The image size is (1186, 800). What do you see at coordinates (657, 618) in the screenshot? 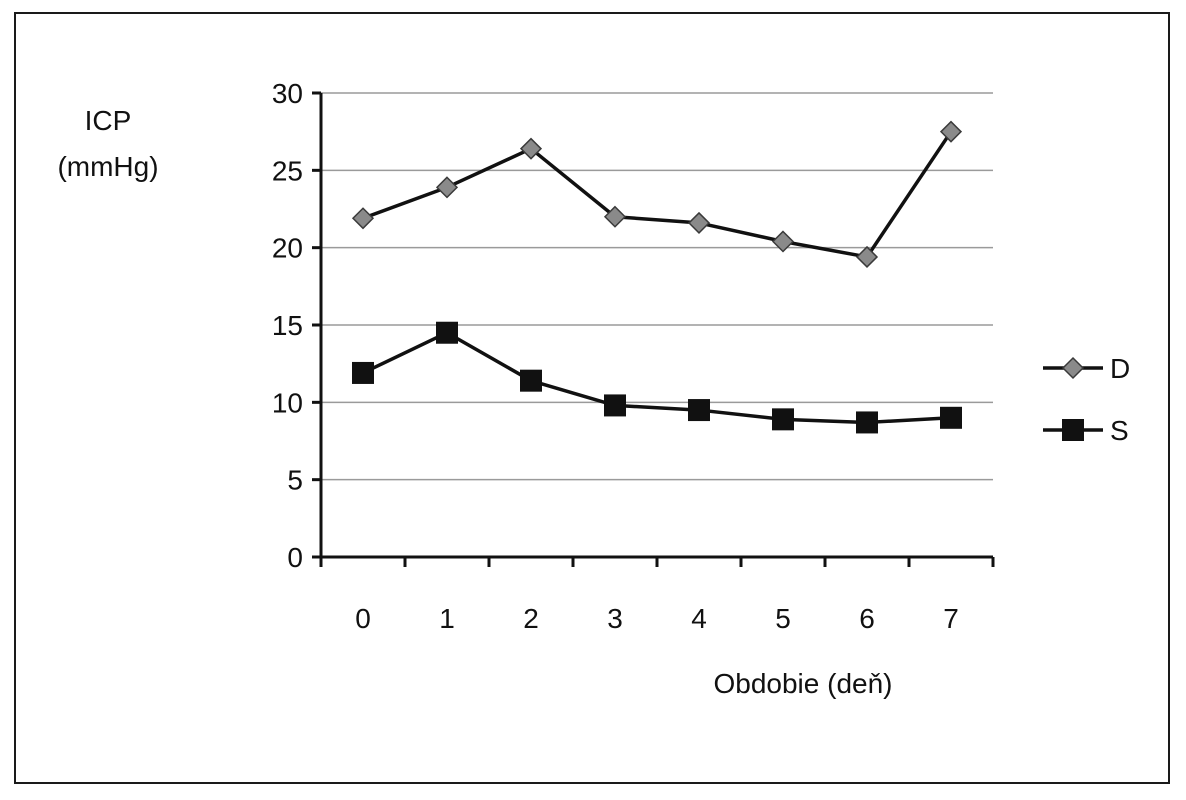
I see `x-tick-labels: 0 1 2 3 4 5 6 7` at bounding box center [657, 618].